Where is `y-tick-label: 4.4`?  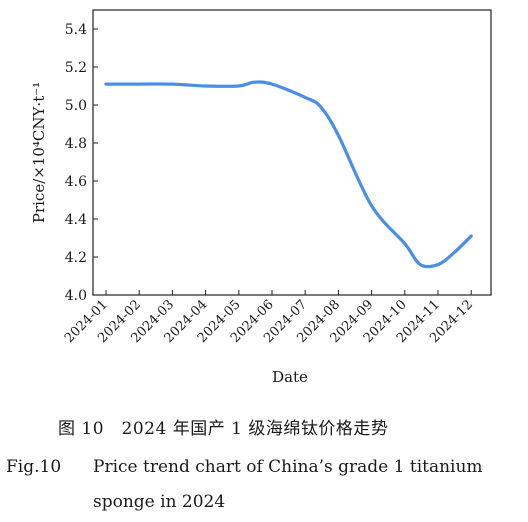
y-tick-label: 4.4 is located at coordinates (76, 220).